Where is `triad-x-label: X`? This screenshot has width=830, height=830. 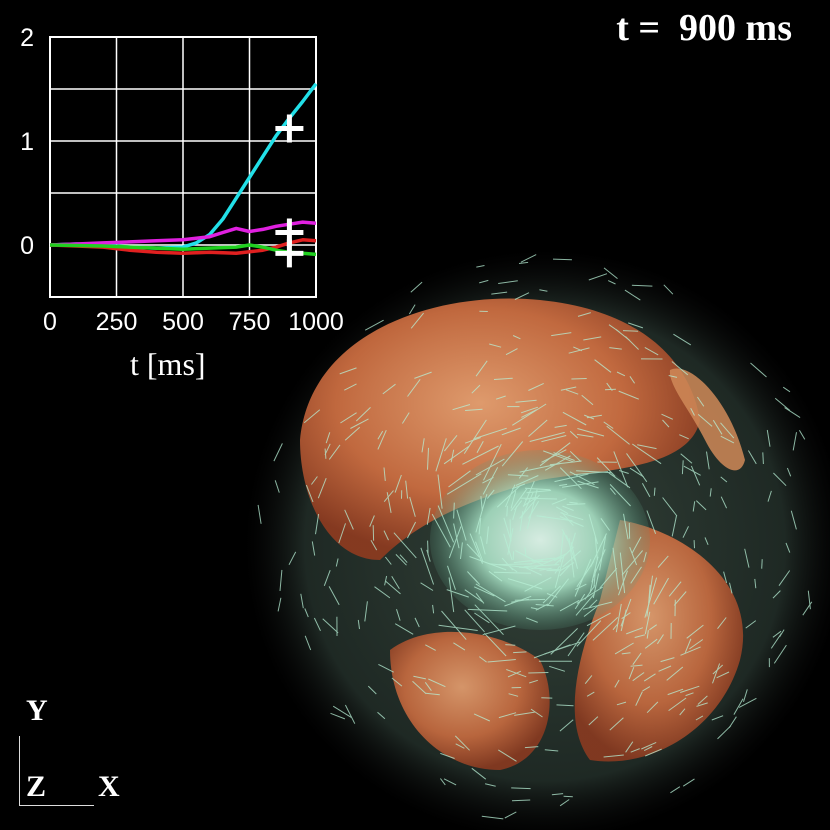
triad-x-label: X is located at coordinates (109, 786).